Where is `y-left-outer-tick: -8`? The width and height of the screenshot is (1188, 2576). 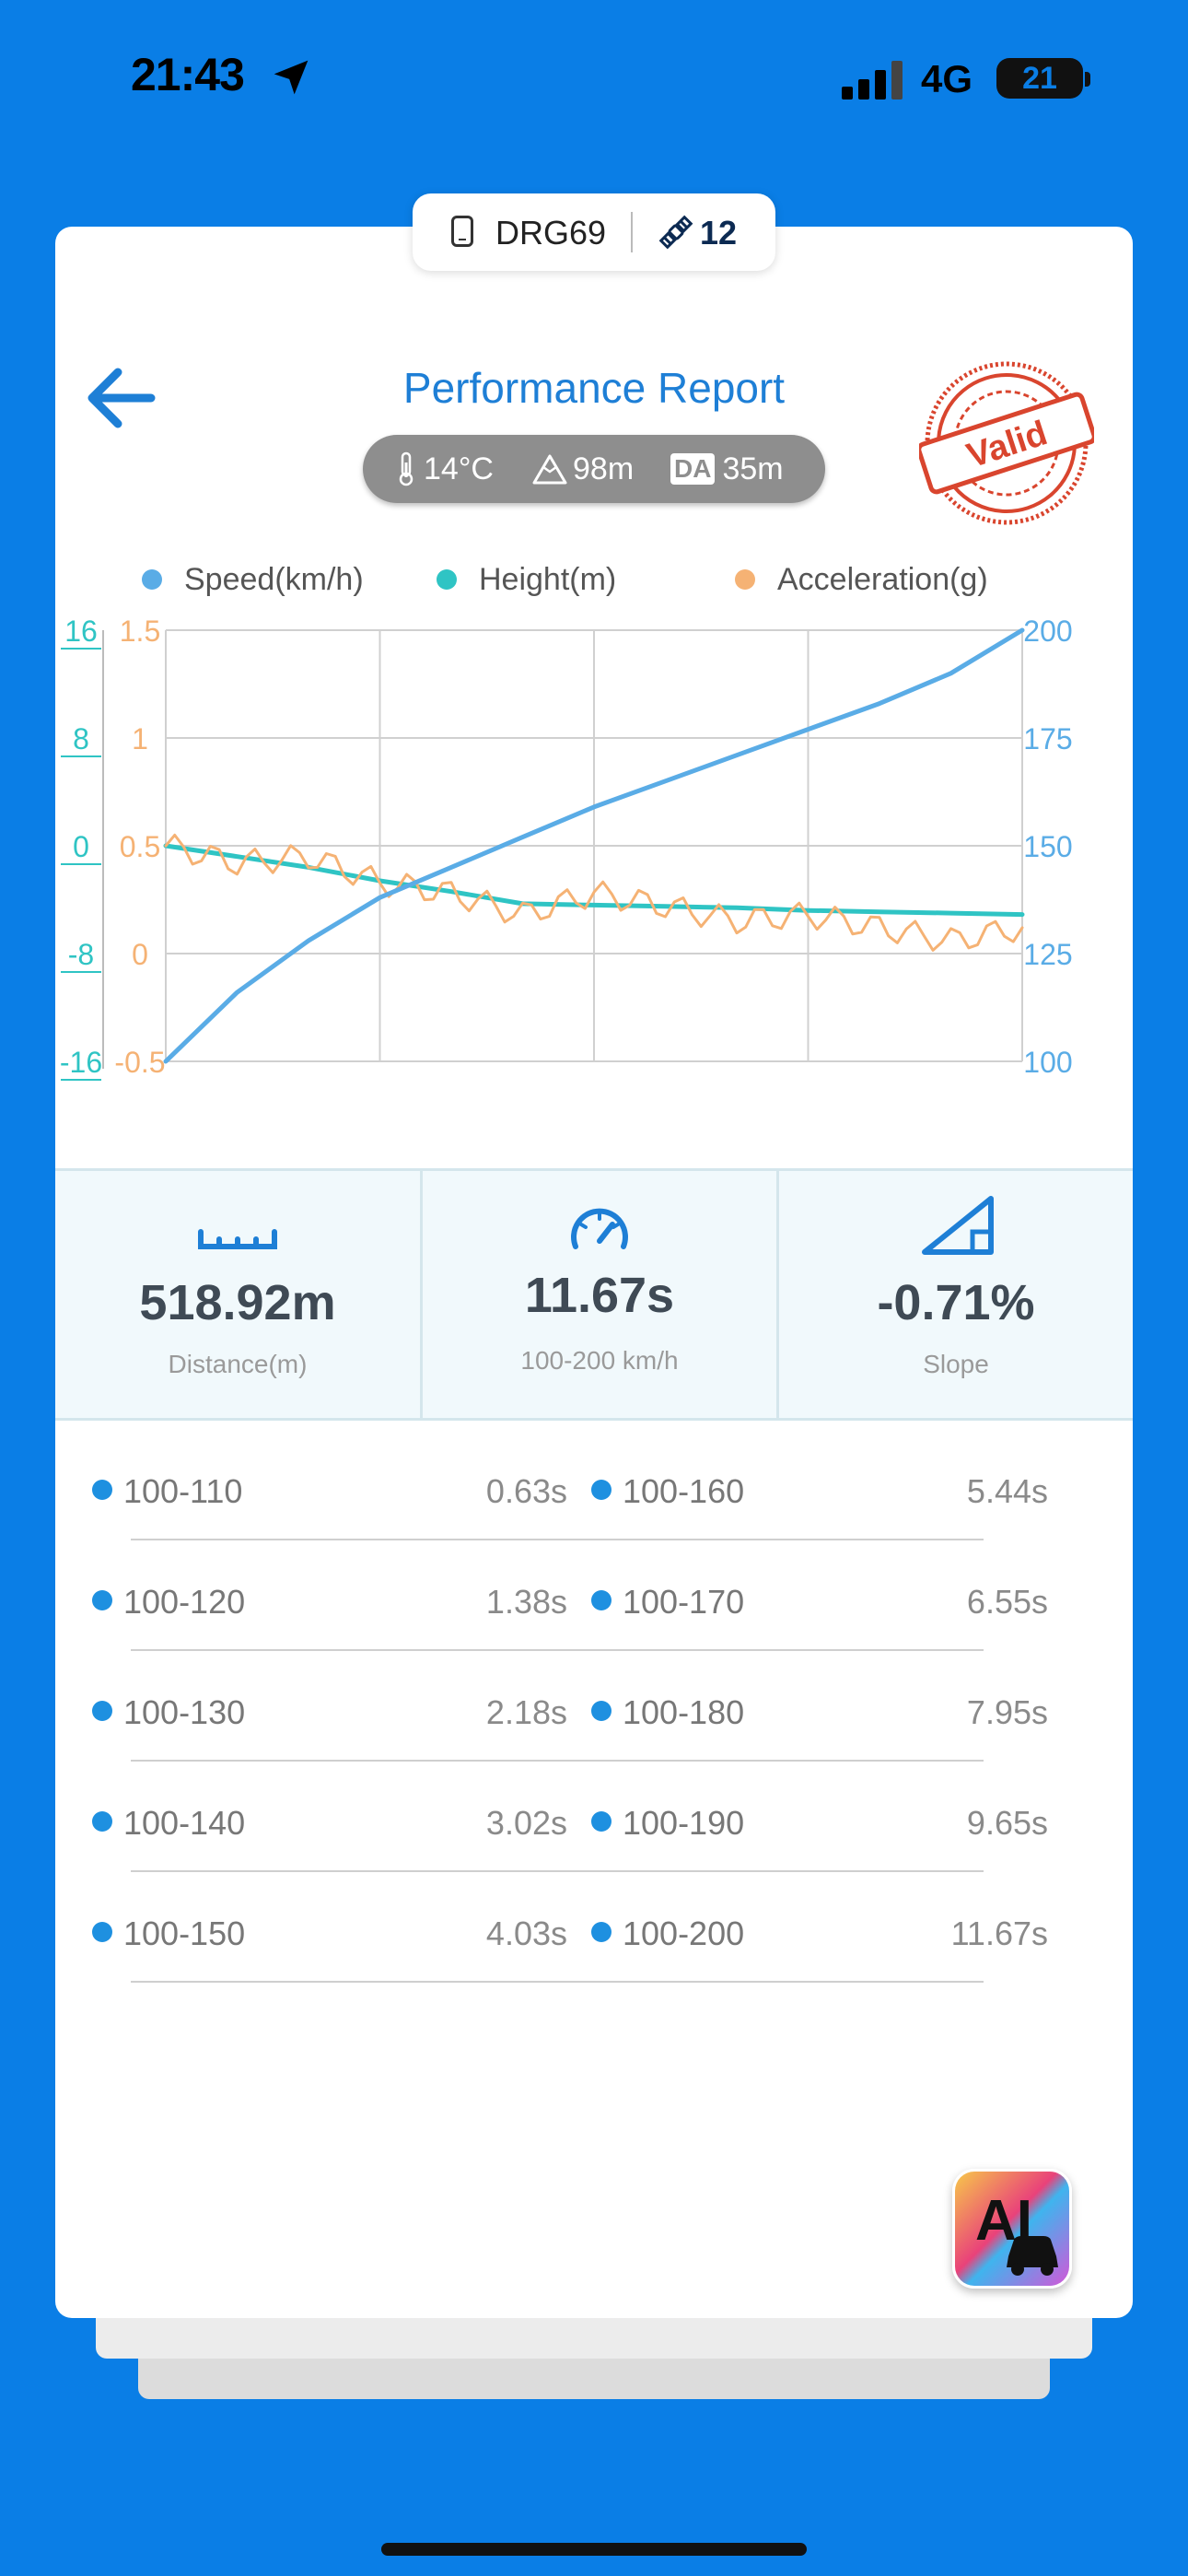
y-left-outer-tick: -8 is located at coordinates (81, 954).